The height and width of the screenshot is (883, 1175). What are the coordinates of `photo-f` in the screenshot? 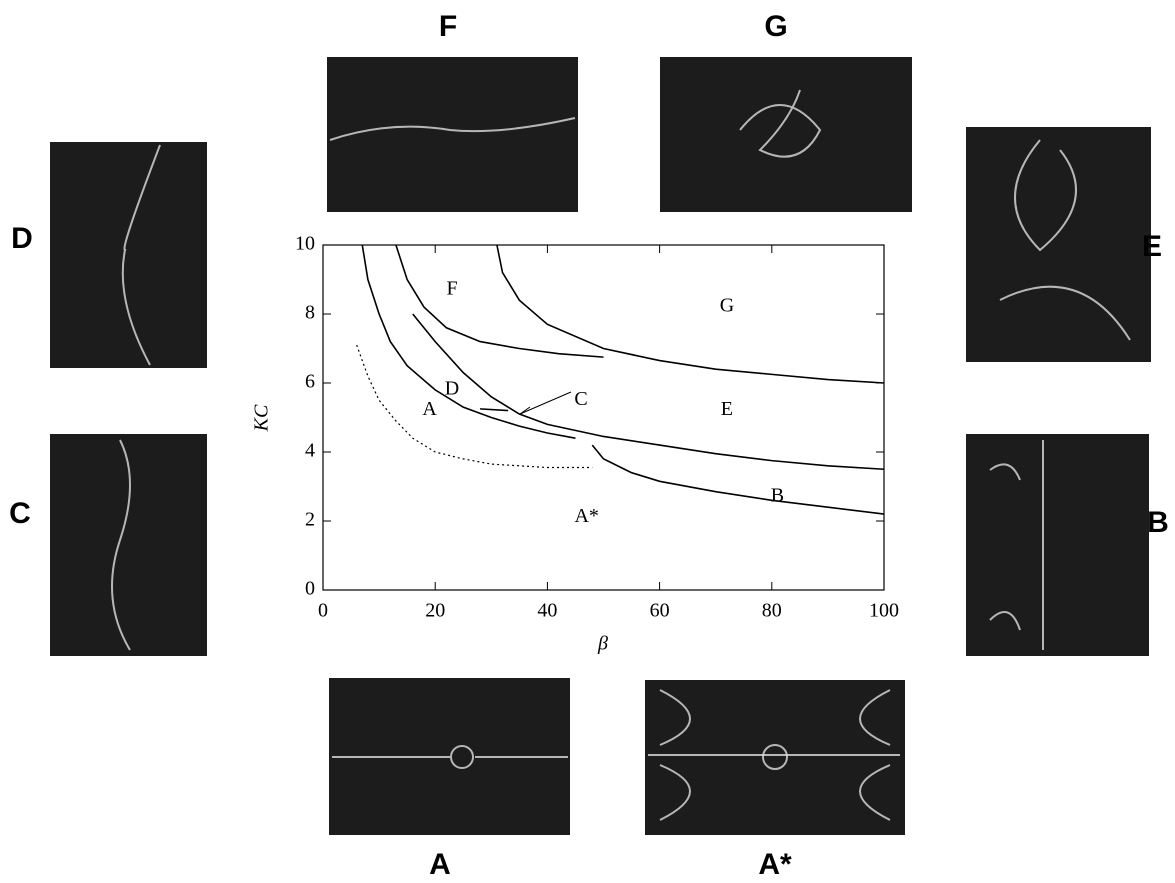 It's located at (452, 134).